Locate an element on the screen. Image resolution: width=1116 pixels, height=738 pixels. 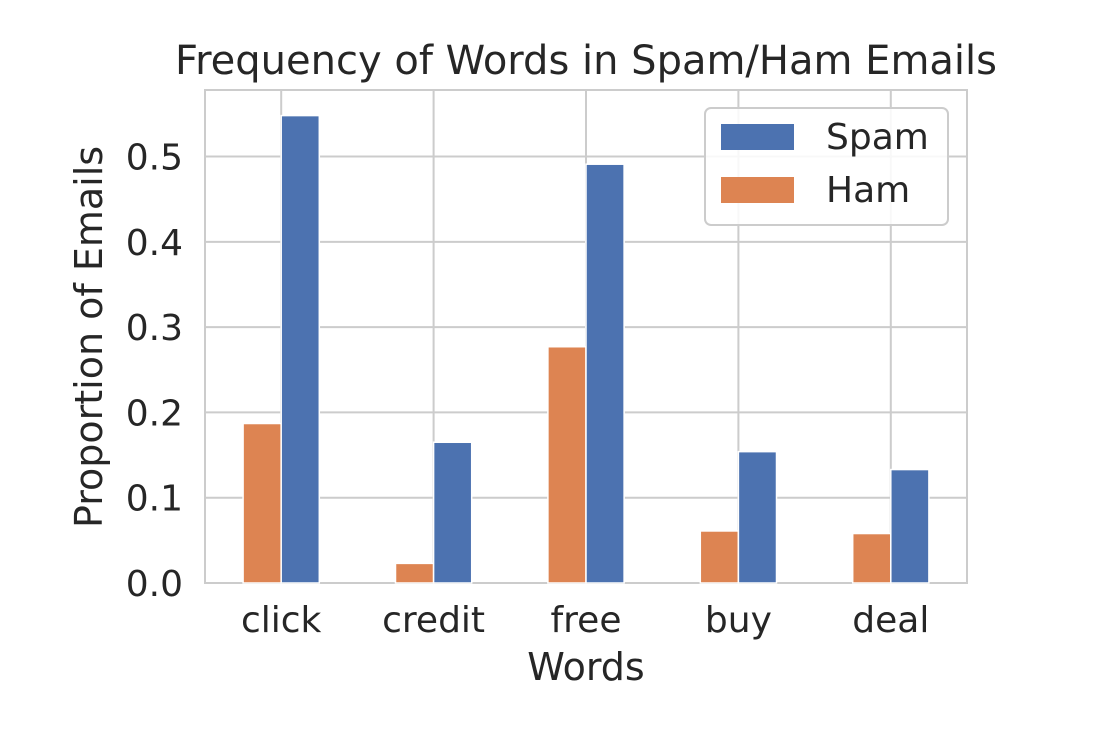
x-tick-label: buy is located at coordinates (738, 620).